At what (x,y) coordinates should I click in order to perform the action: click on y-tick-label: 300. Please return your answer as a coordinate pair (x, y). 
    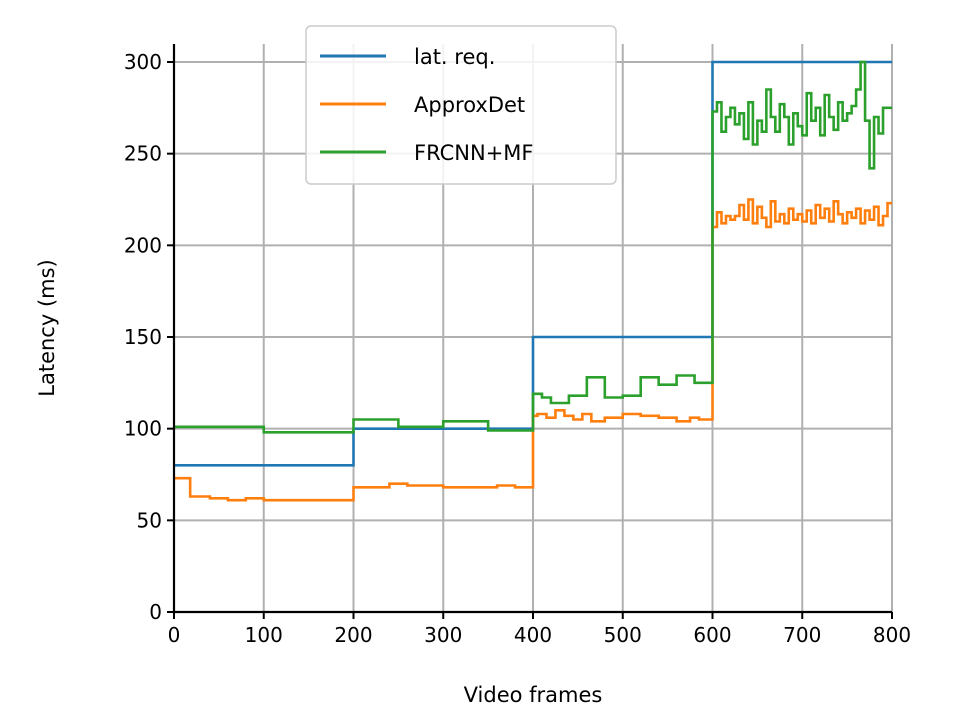
    Looking at the image, I should click on (143, 62).